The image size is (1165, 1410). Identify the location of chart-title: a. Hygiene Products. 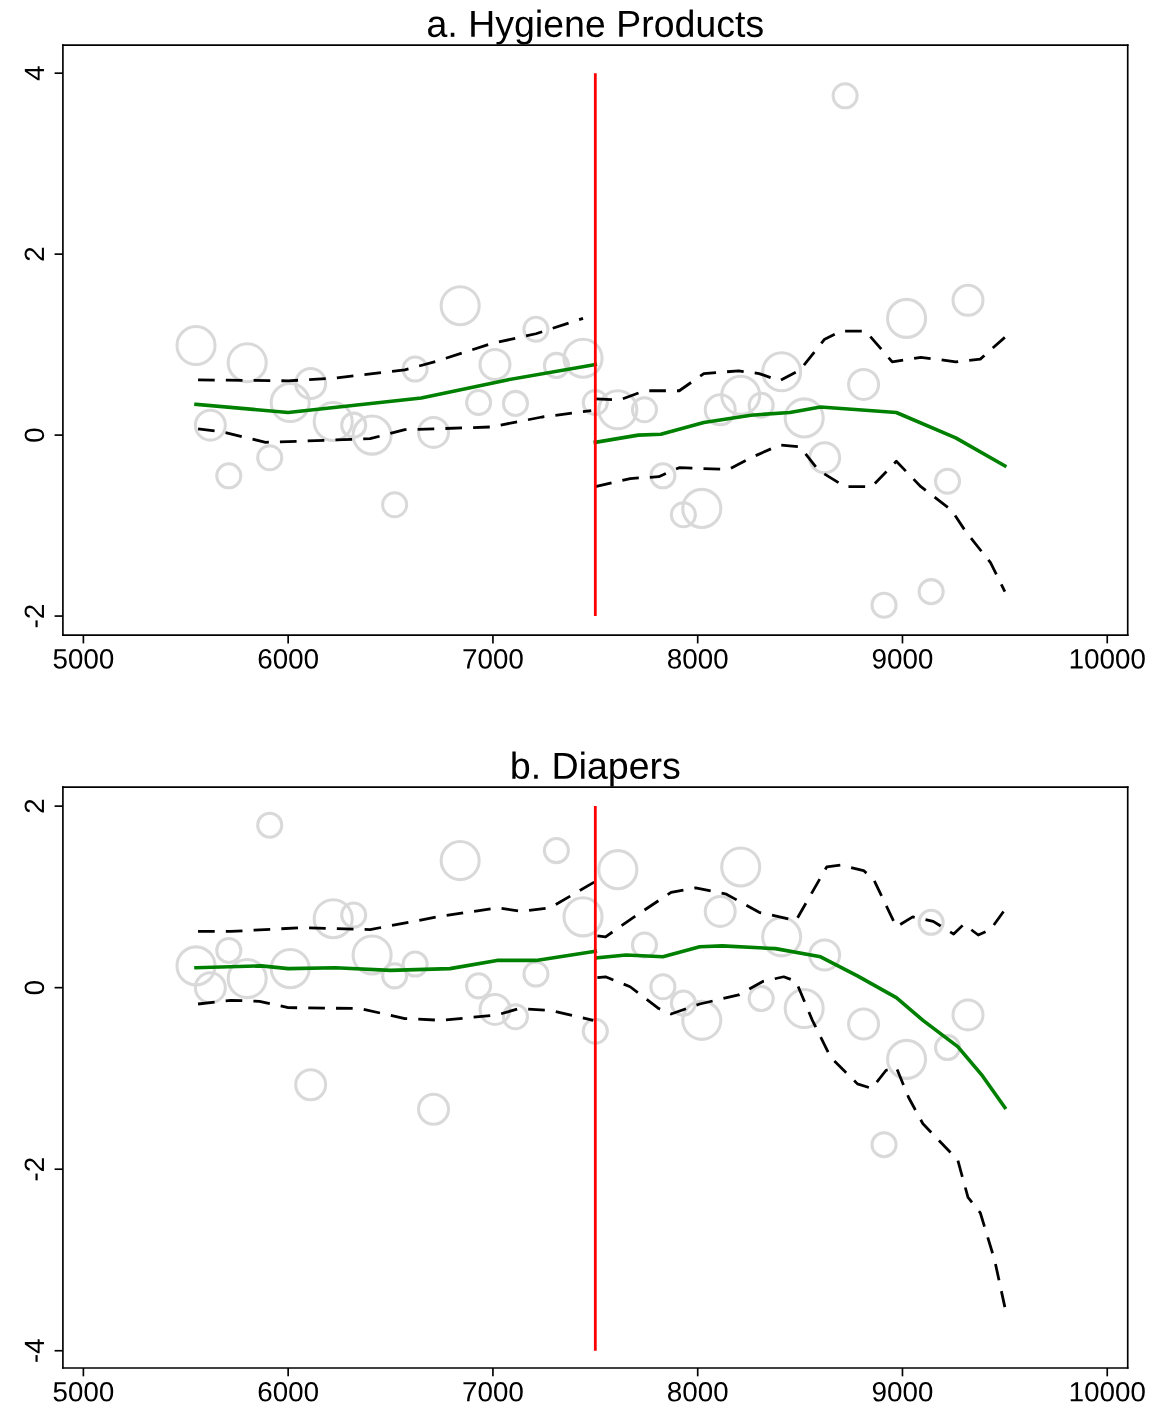
(595, 27).